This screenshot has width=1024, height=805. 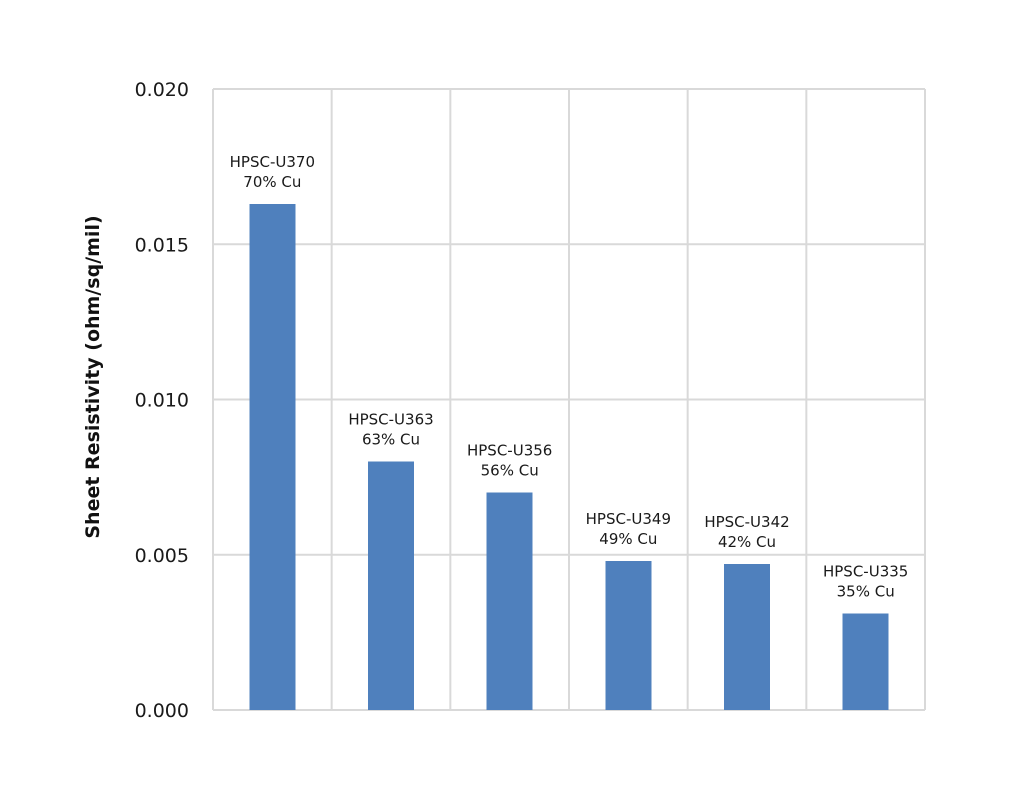 I want to click on bar-composition-label: 70% Cu, so click(x=272, y=182).